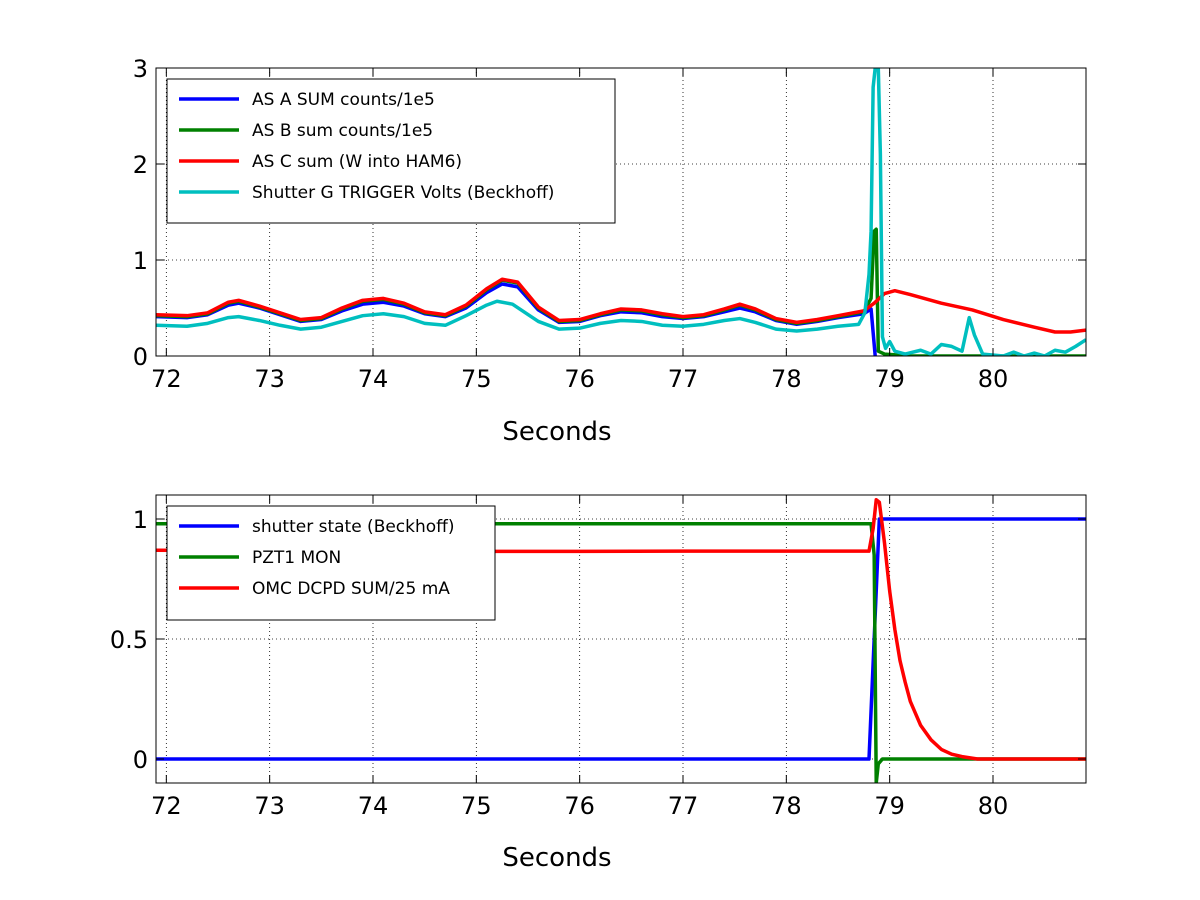  What do you see at coordinates (343, 100) in the screenshot?
I see `legend-entry: AS A SUM counts/1e5` at bounding box center [343, 100].